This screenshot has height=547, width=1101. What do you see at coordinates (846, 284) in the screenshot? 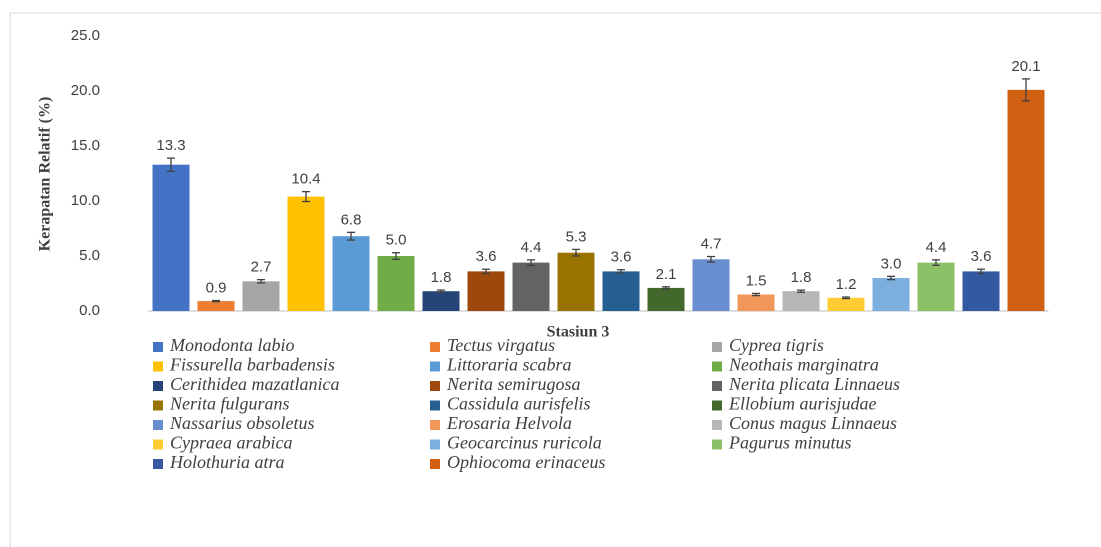
I see `value-label: 1.2` at bounding box center [846, 284].